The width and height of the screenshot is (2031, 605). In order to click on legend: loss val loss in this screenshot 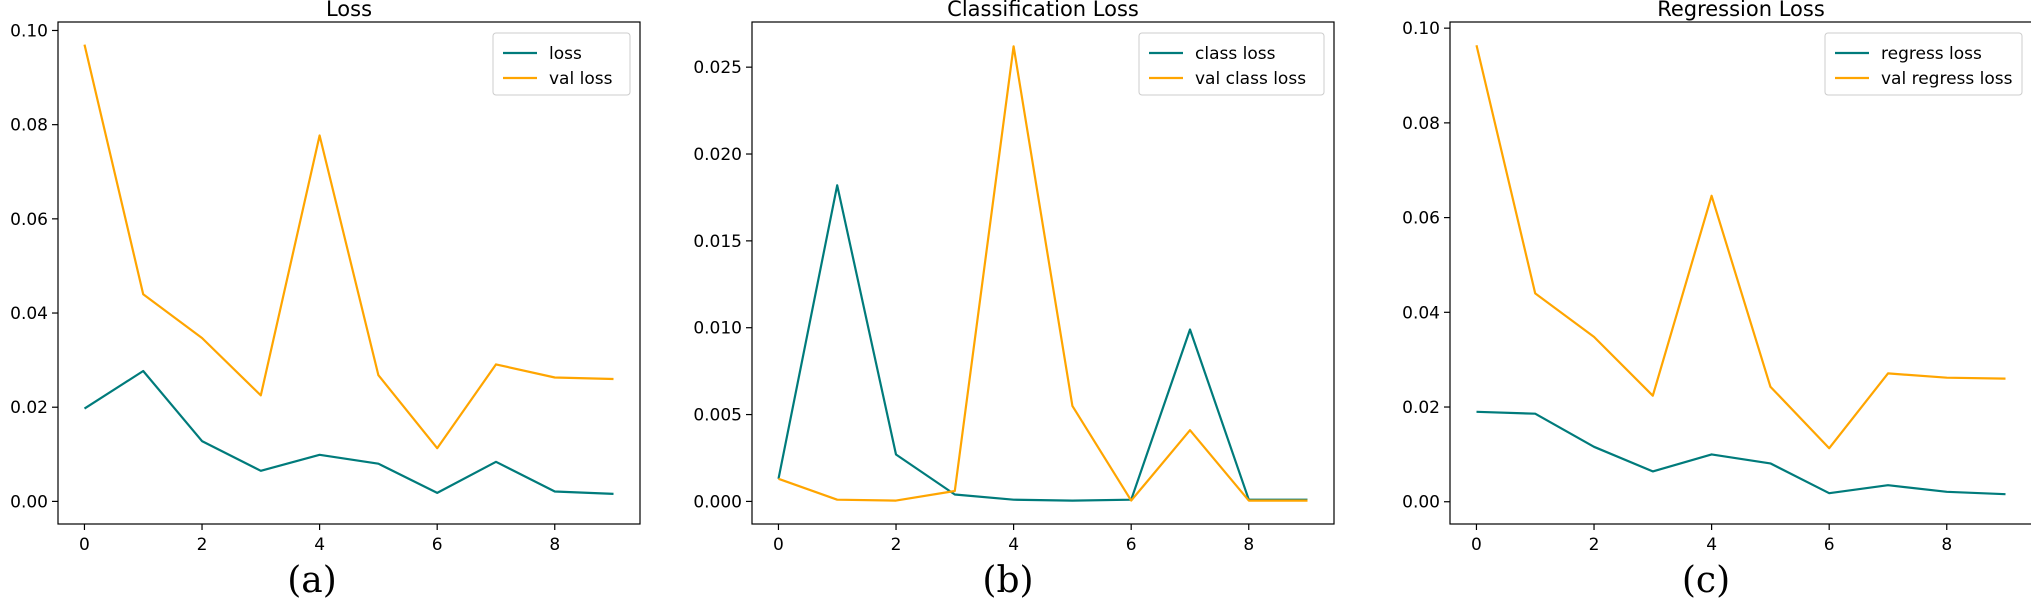, I will do `click(561, 64)`.